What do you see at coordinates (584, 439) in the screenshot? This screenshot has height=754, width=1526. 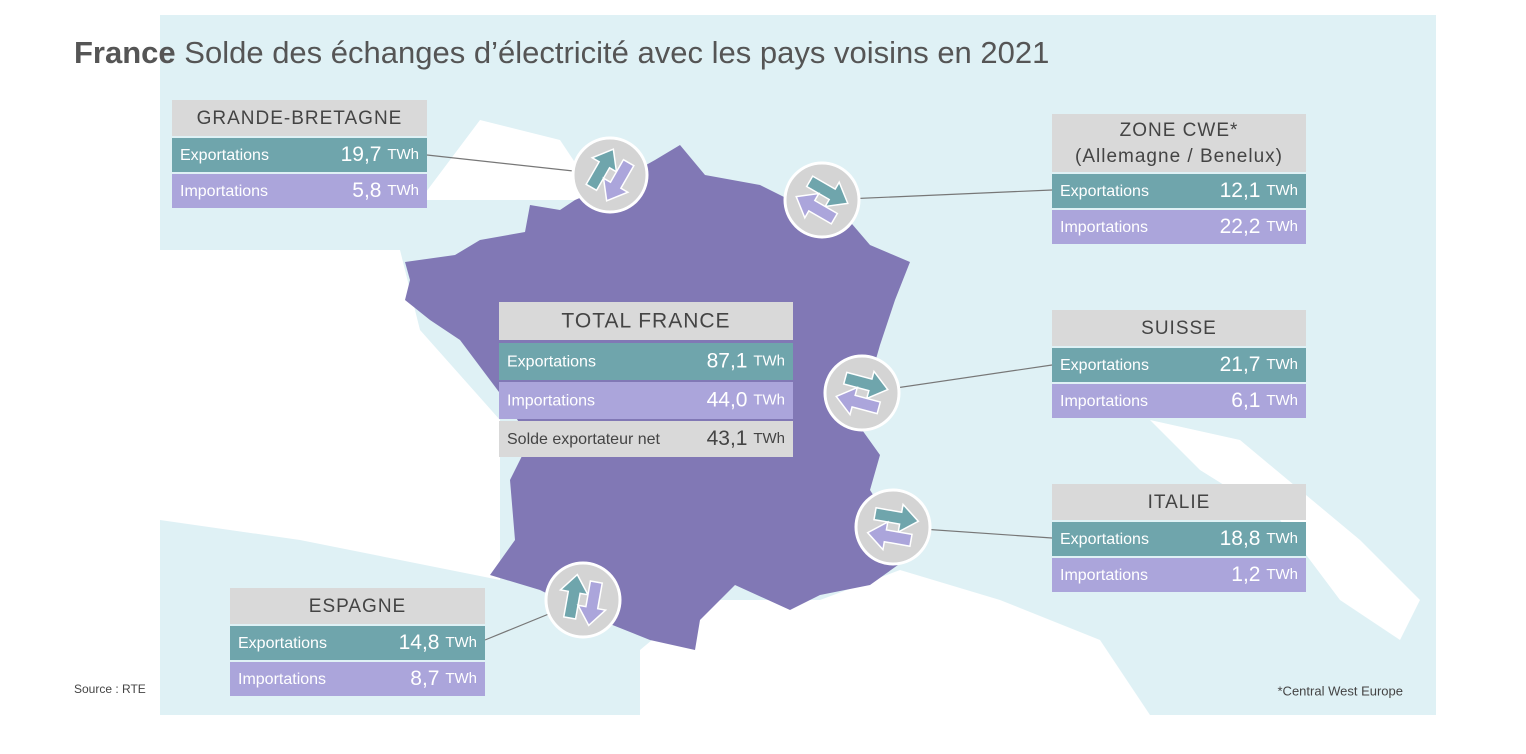 I see `net-label: Solde exportateur net` at bounding box center [584, 439].